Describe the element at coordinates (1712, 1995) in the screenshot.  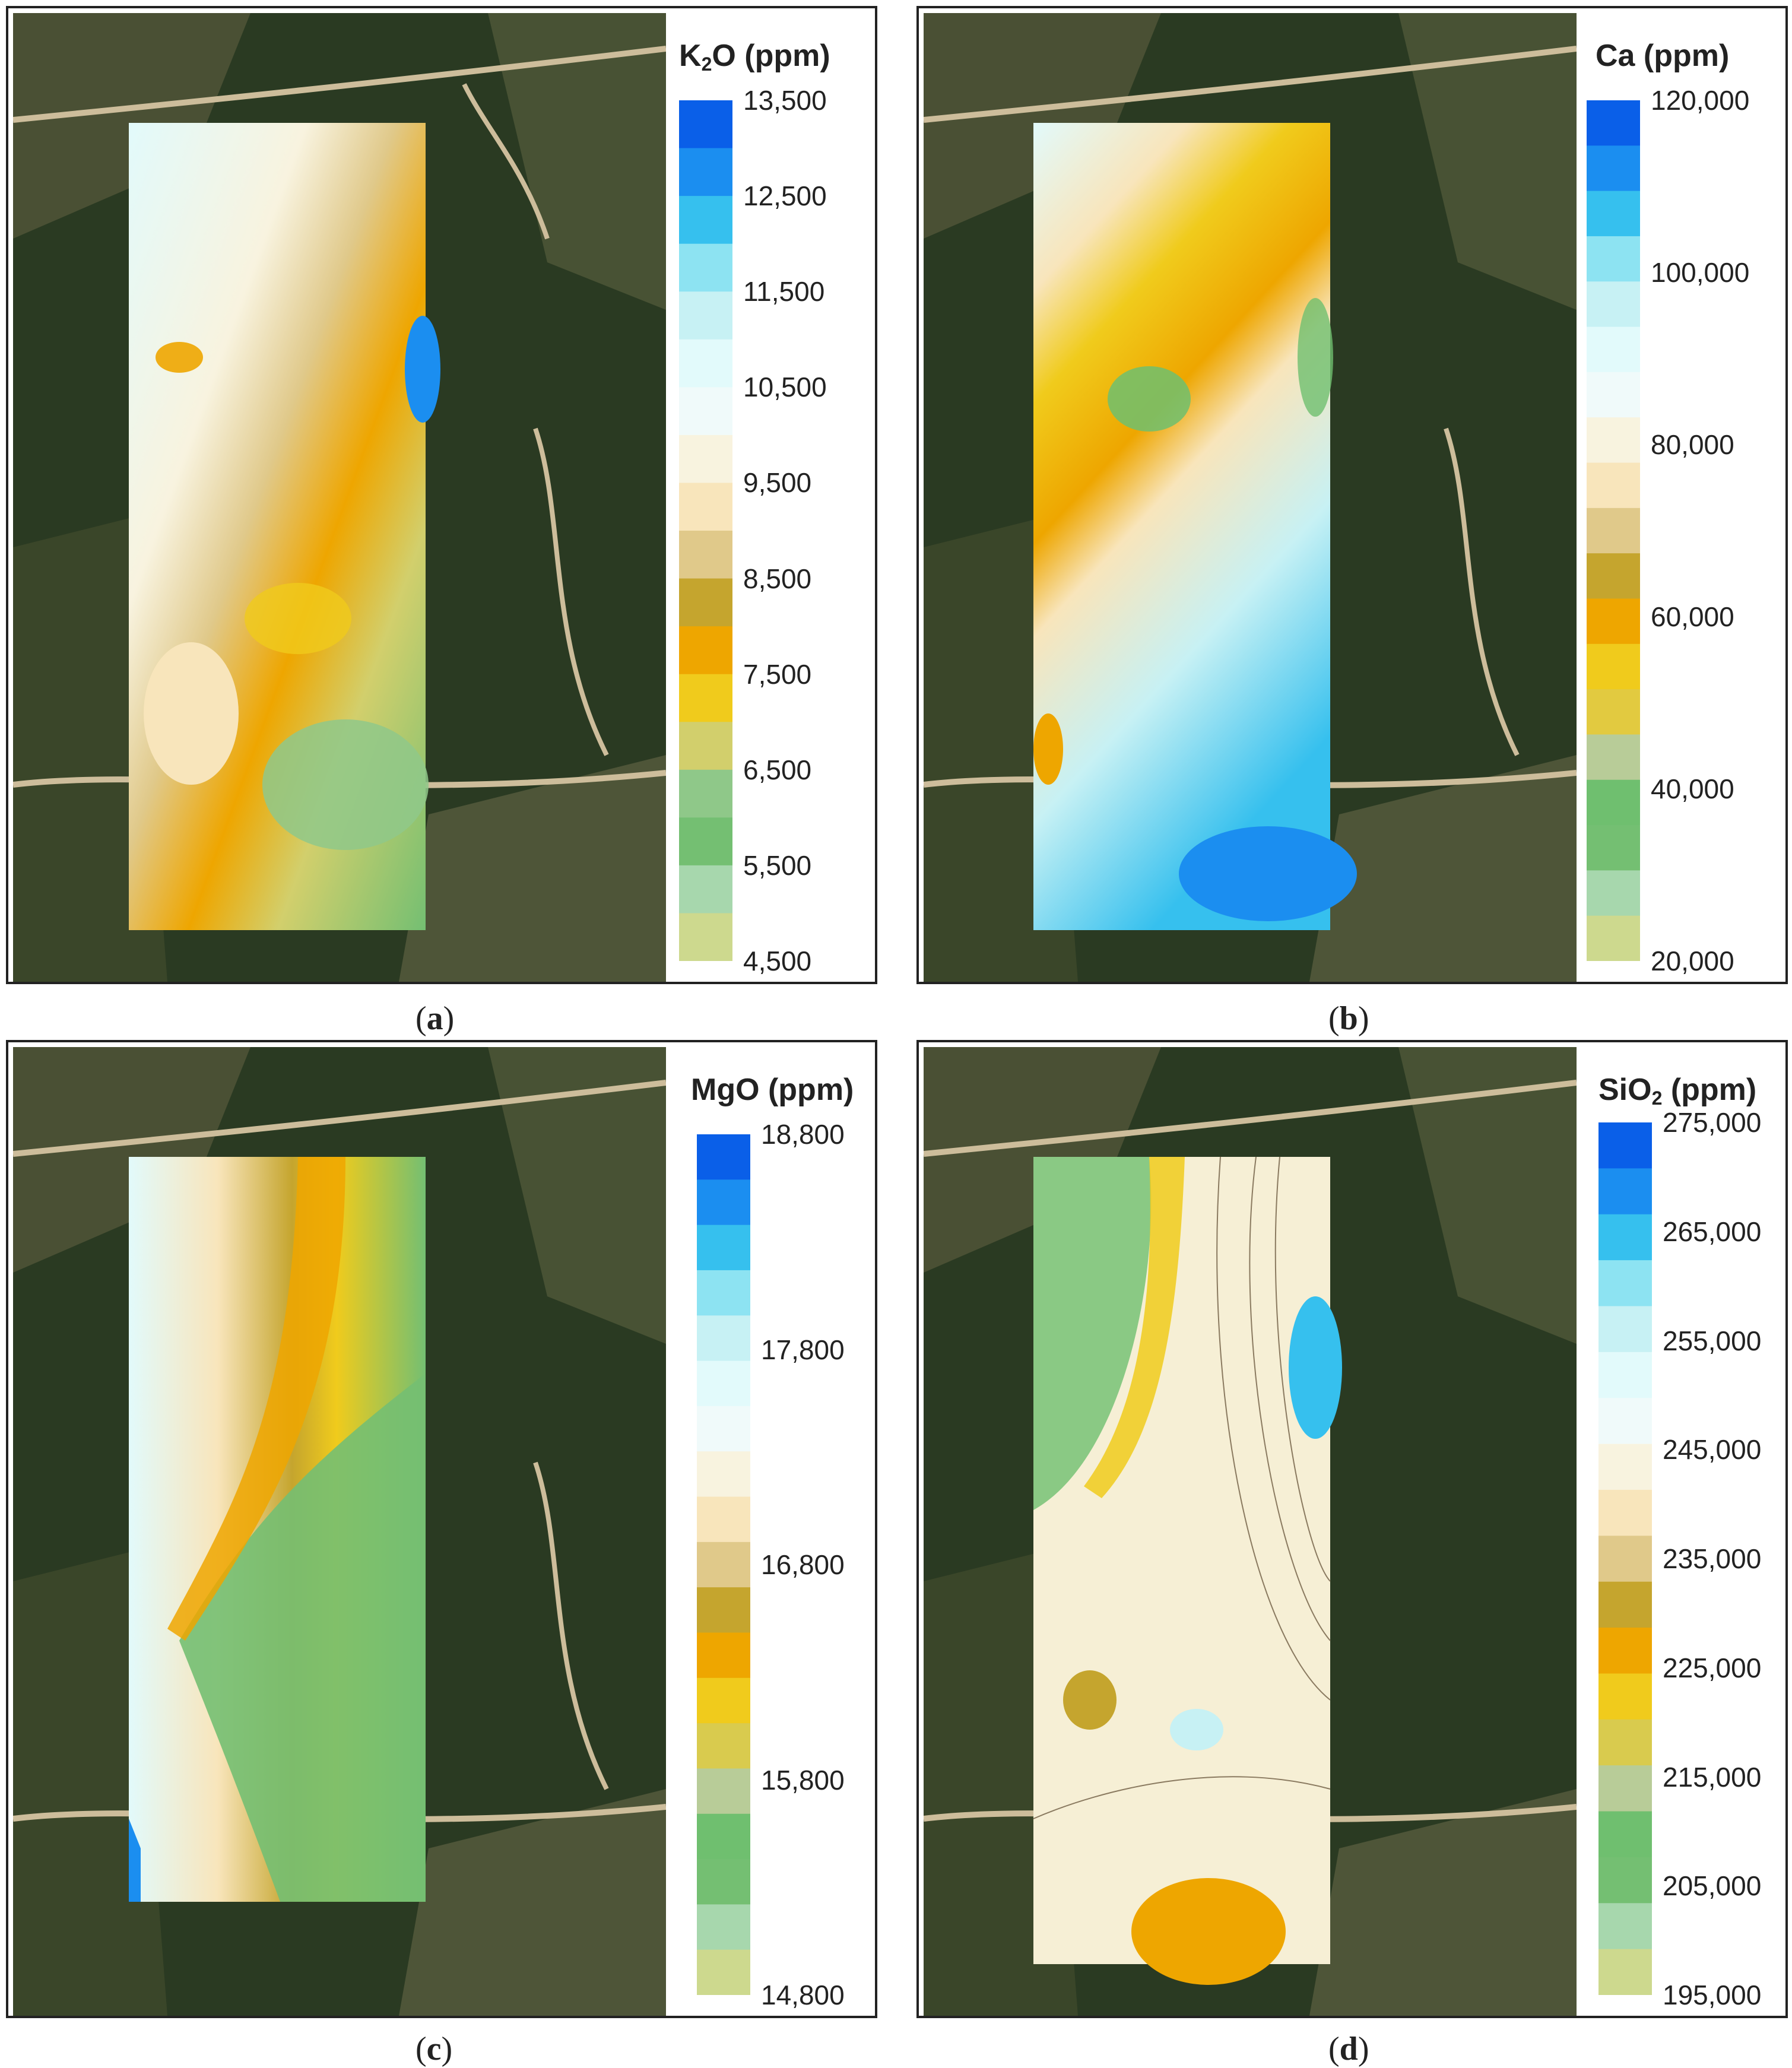
I see `legend-tick-label: 195,000` at that location.